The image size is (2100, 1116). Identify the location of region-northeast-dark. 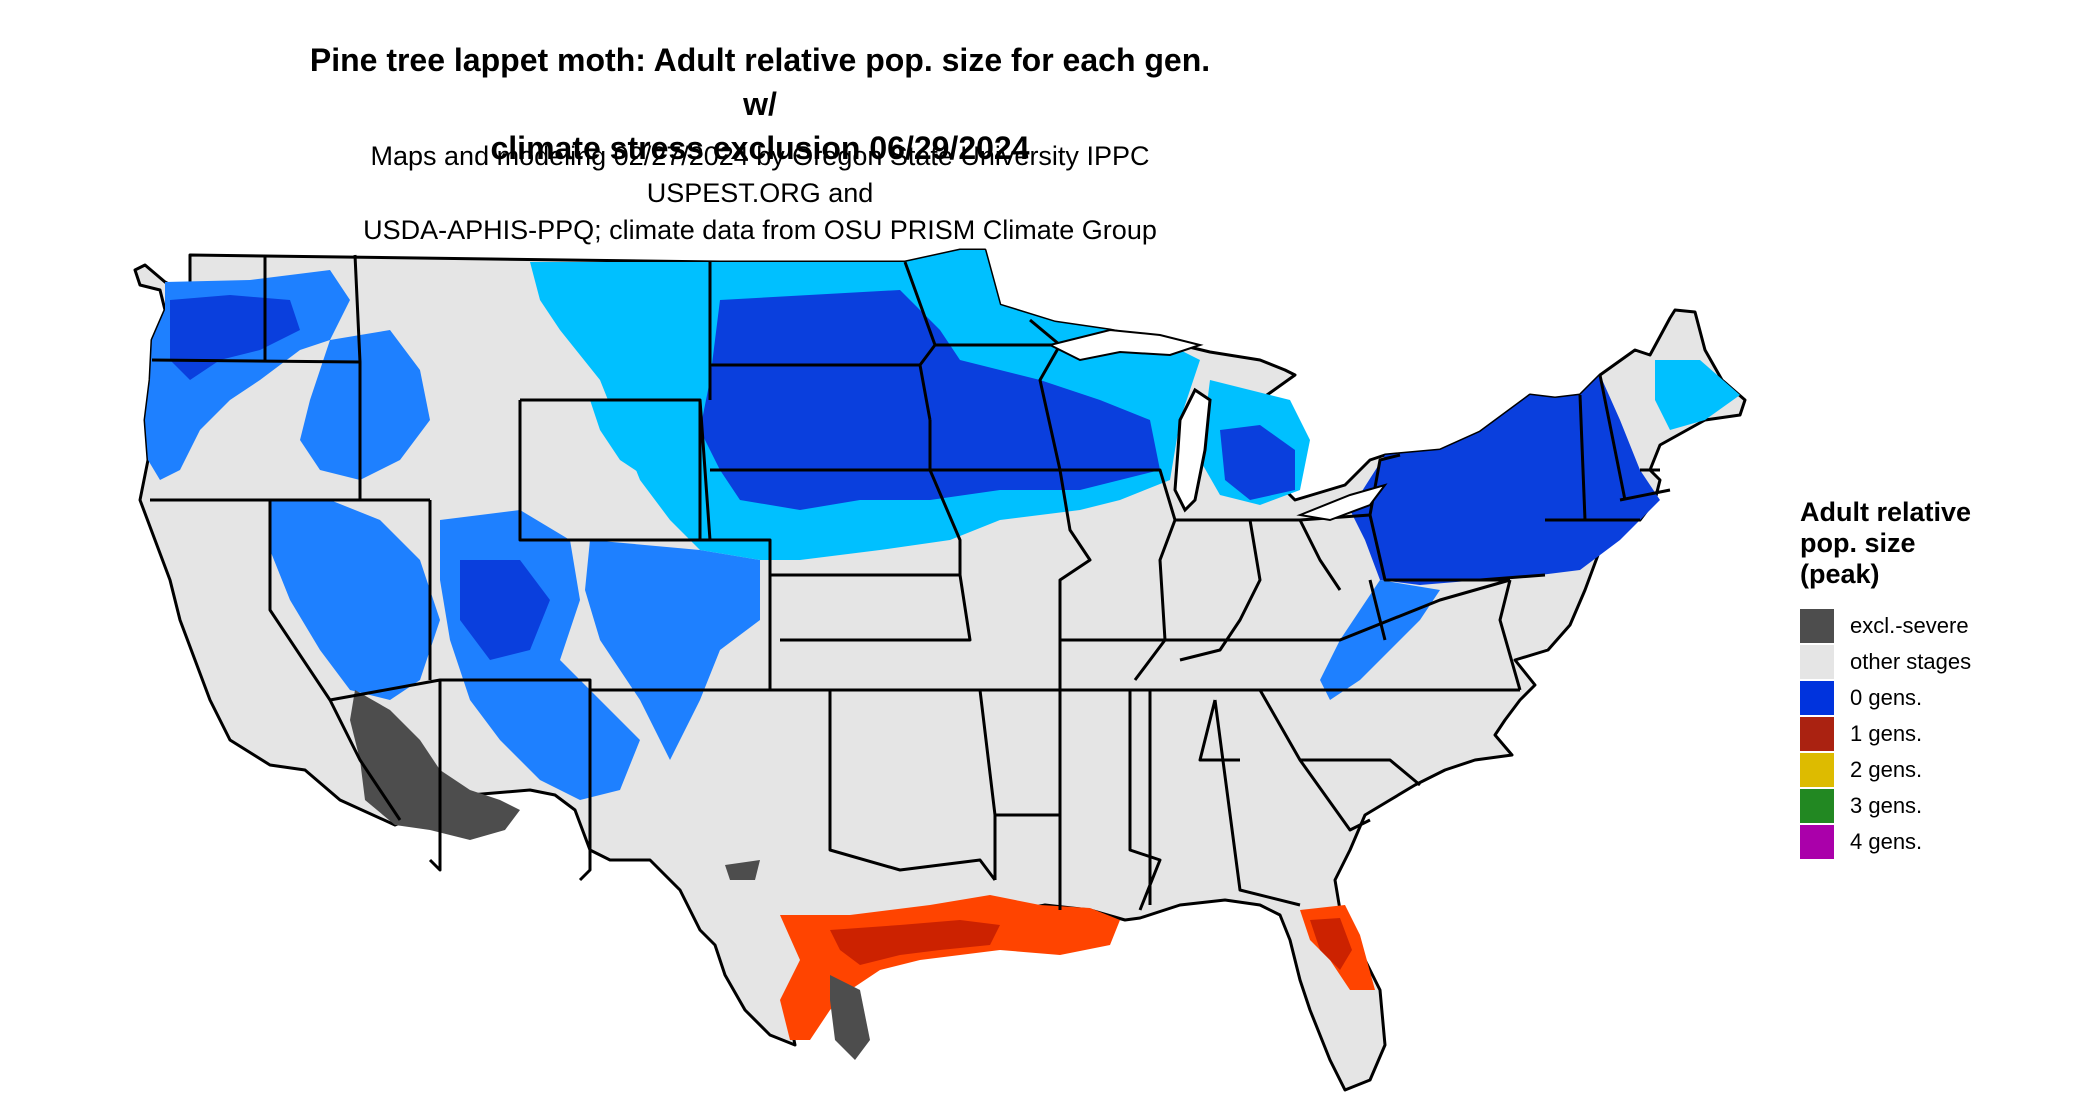
(1505, 480).